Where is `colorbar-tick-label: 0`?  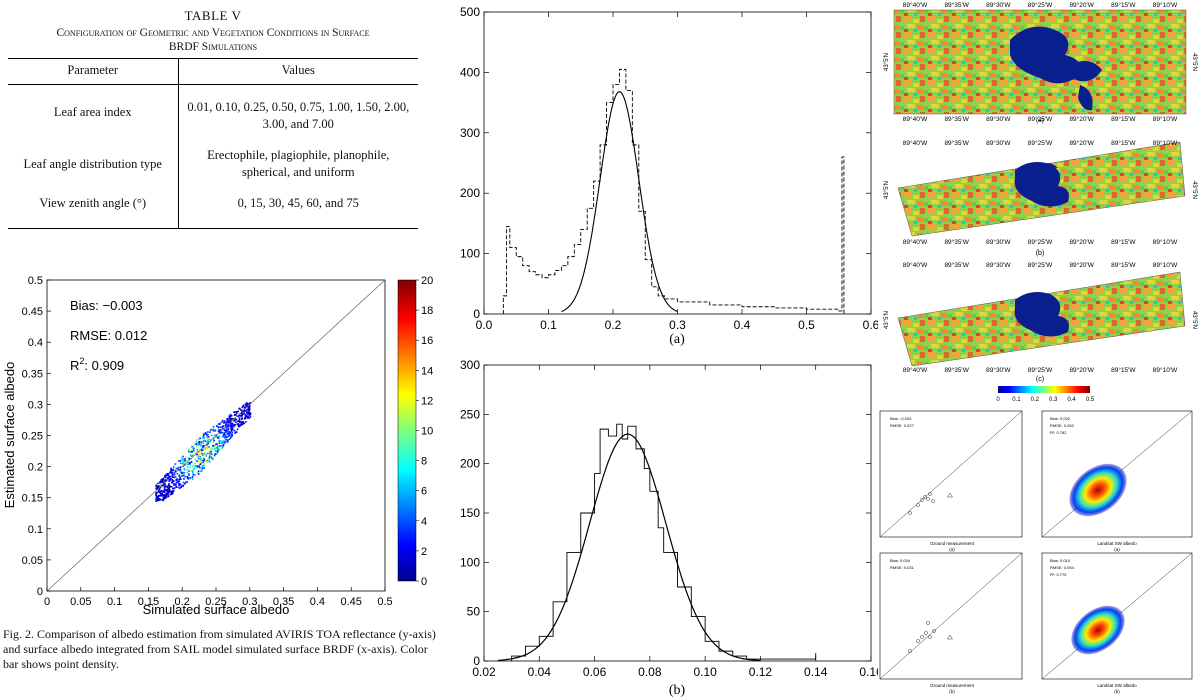 colorbar-tick-label: 0 is located at coordinates (424, 582).